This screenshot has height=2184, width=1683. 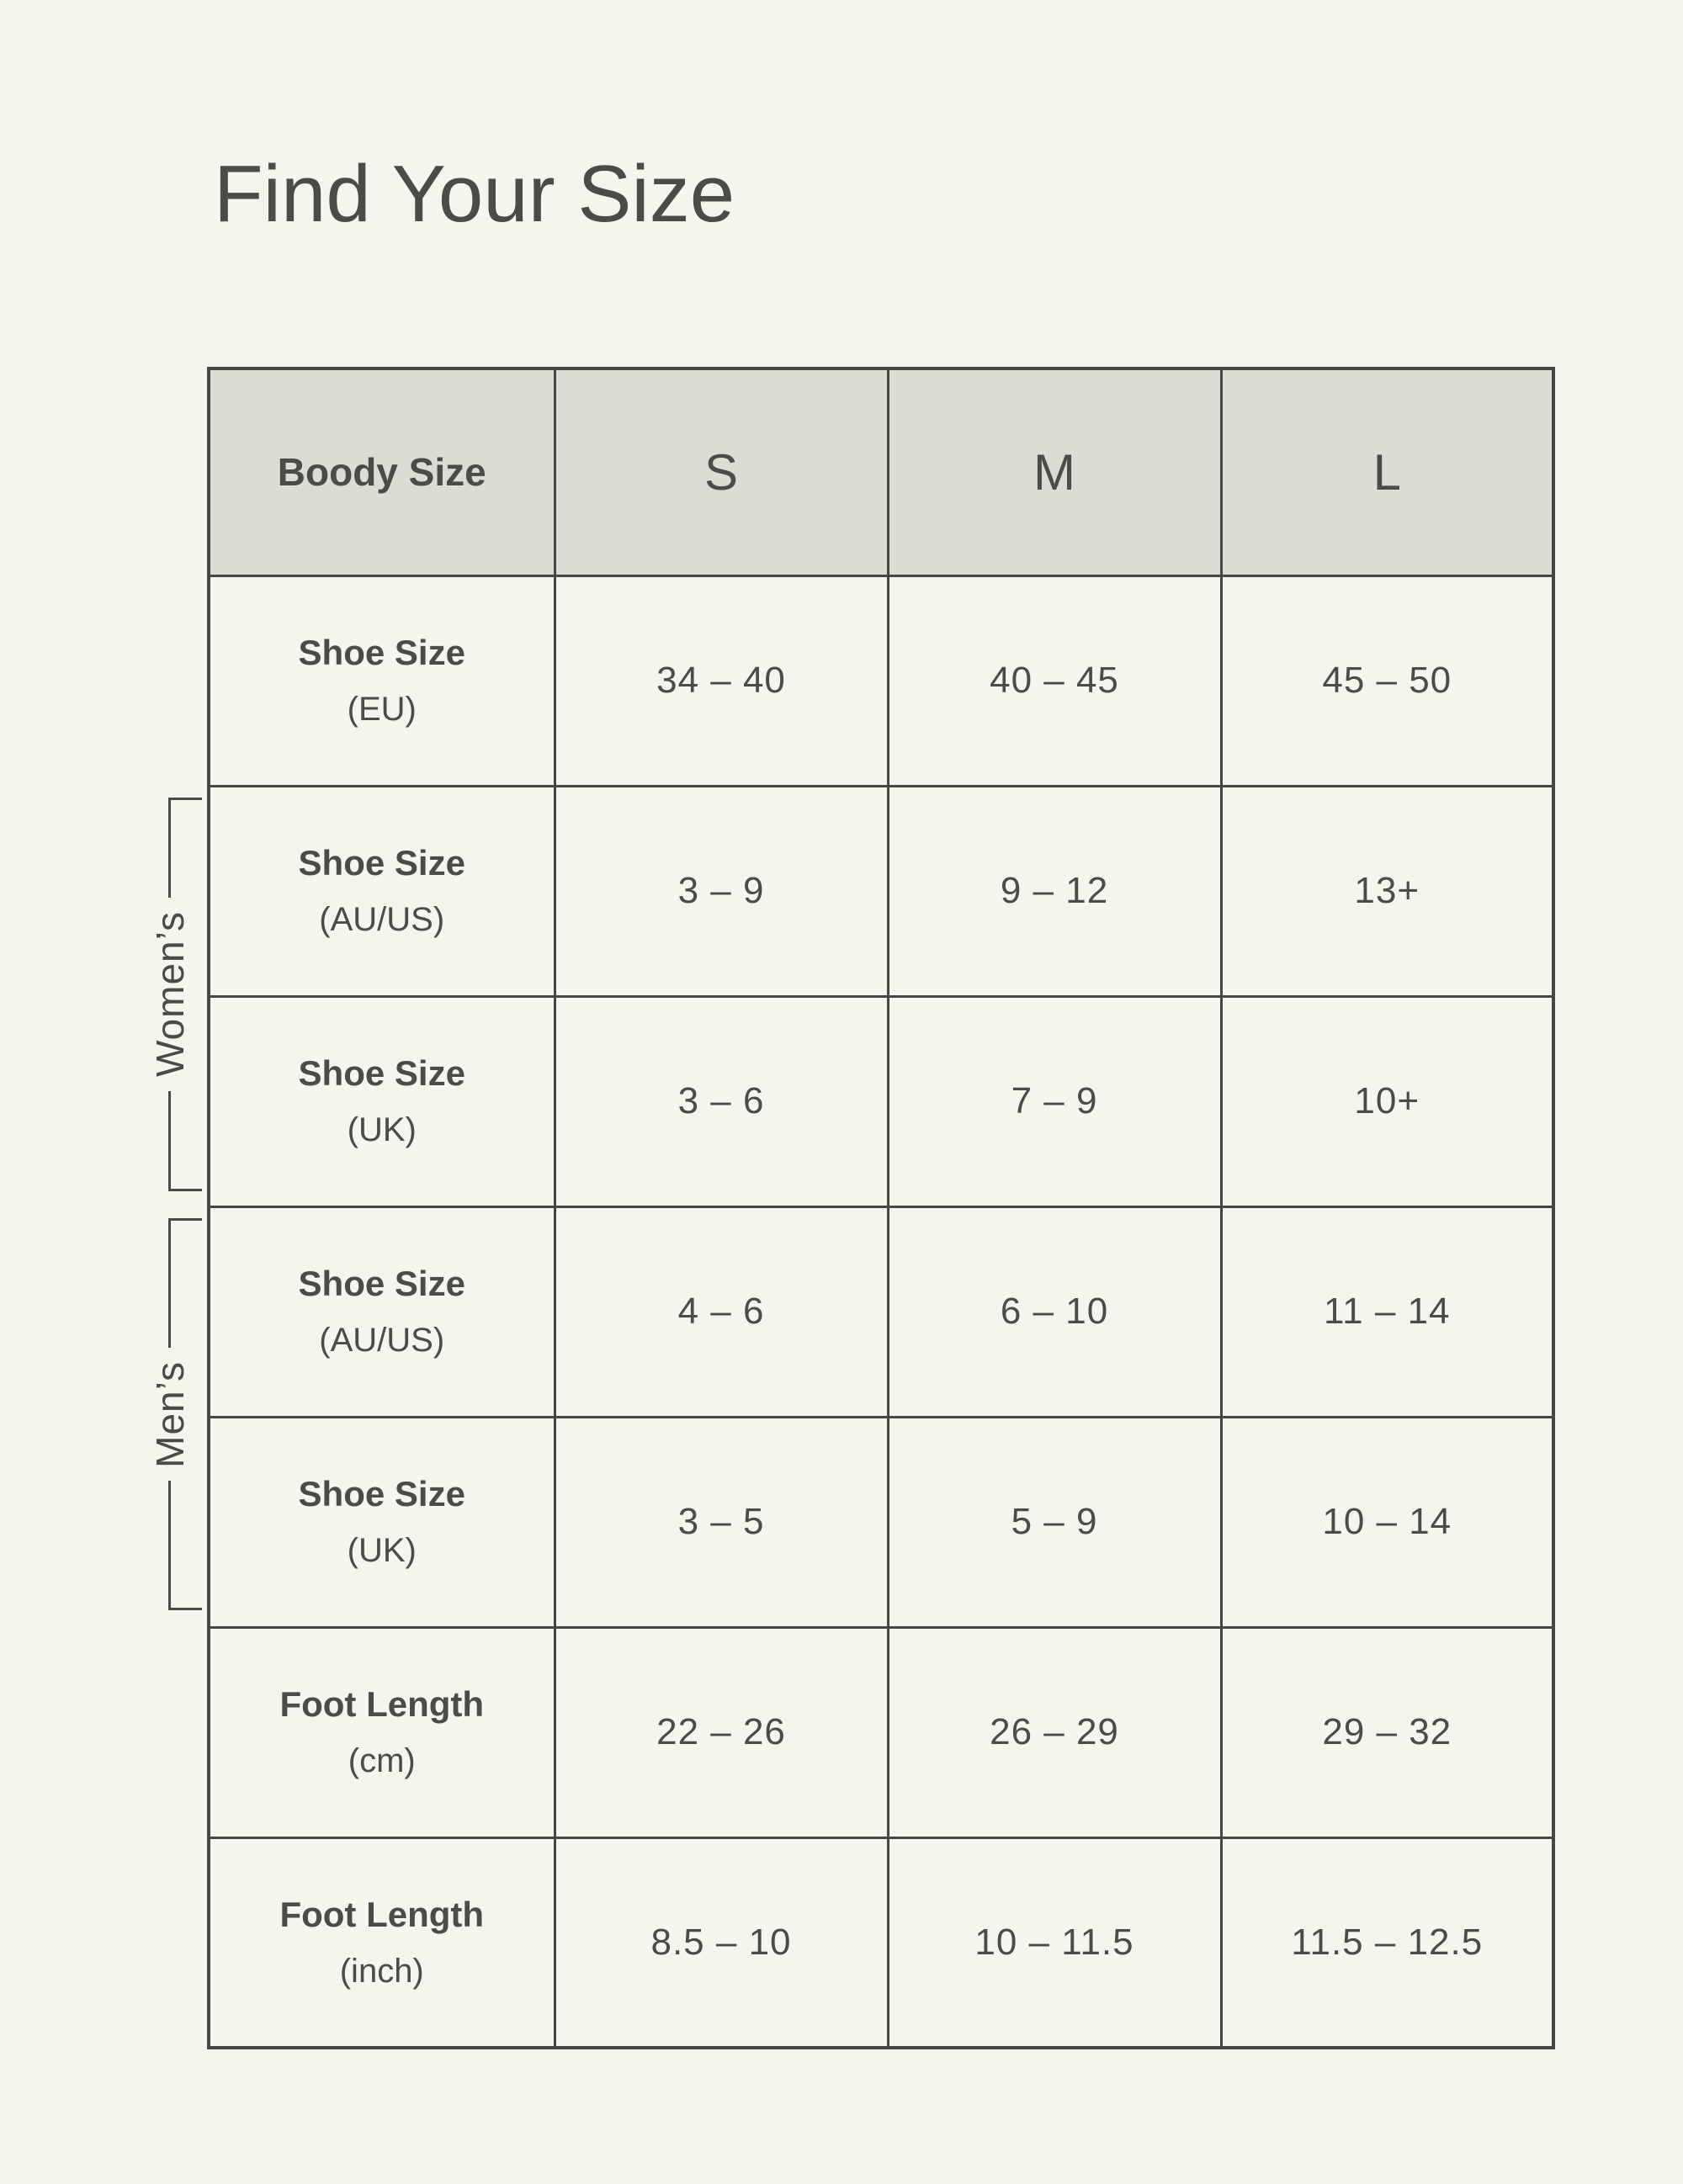 I want to click on cell-womens-uk-l: 10+, so click(x=1387, y=1101).